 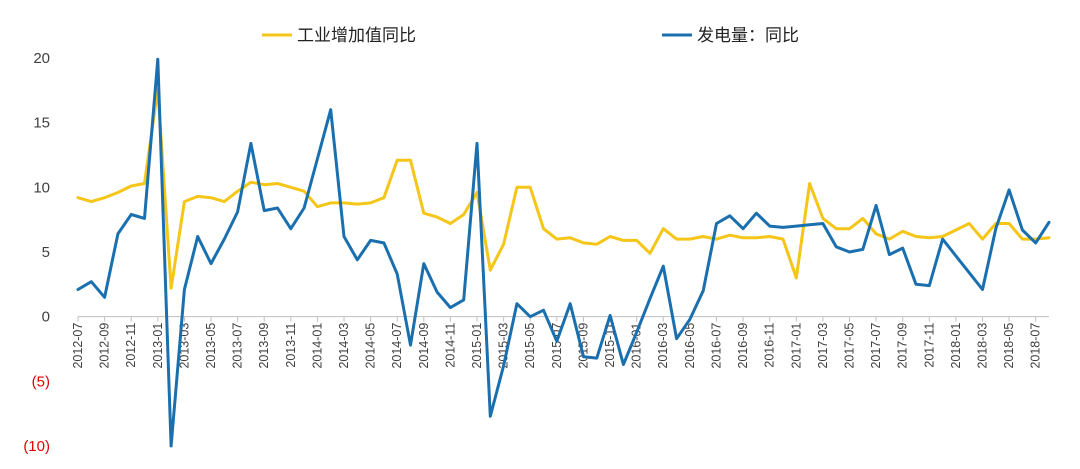 I want to click on y-tick-label: 0, so click(x=46, y=317).